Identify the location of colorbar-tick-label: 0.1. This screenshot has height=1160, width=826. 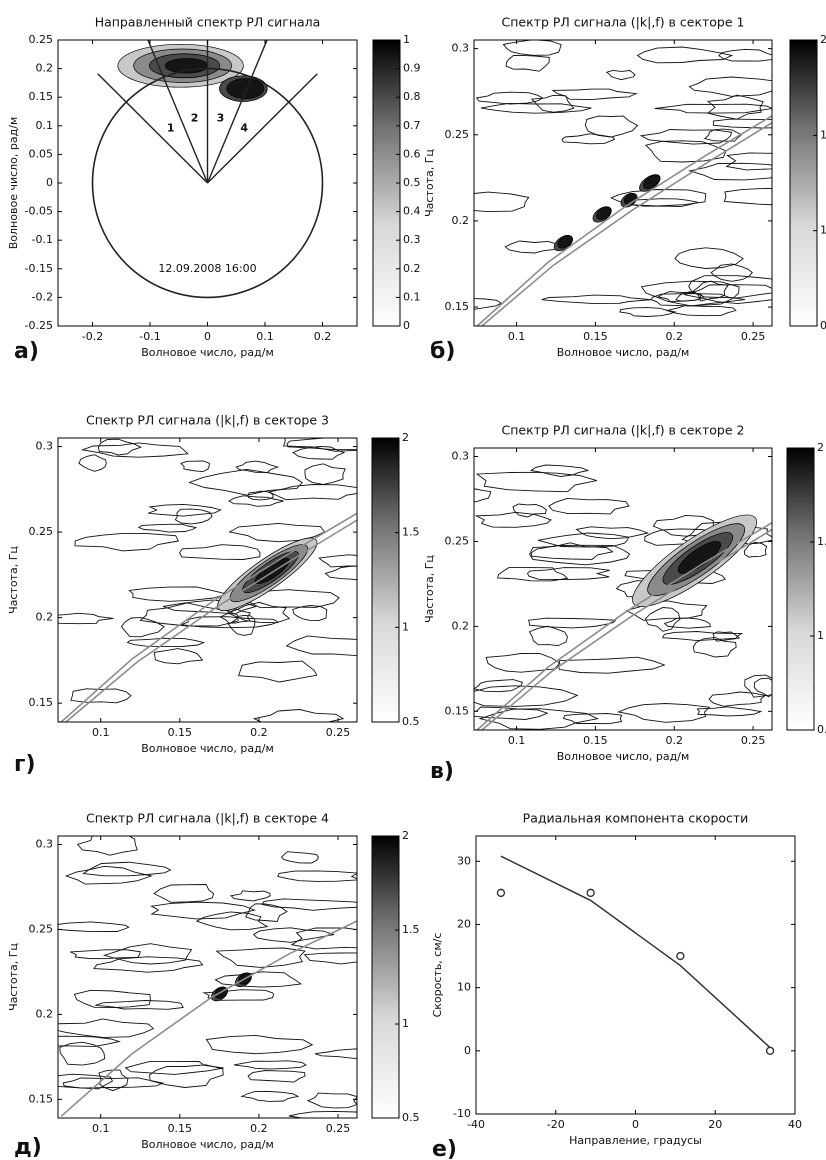
(412, 296).